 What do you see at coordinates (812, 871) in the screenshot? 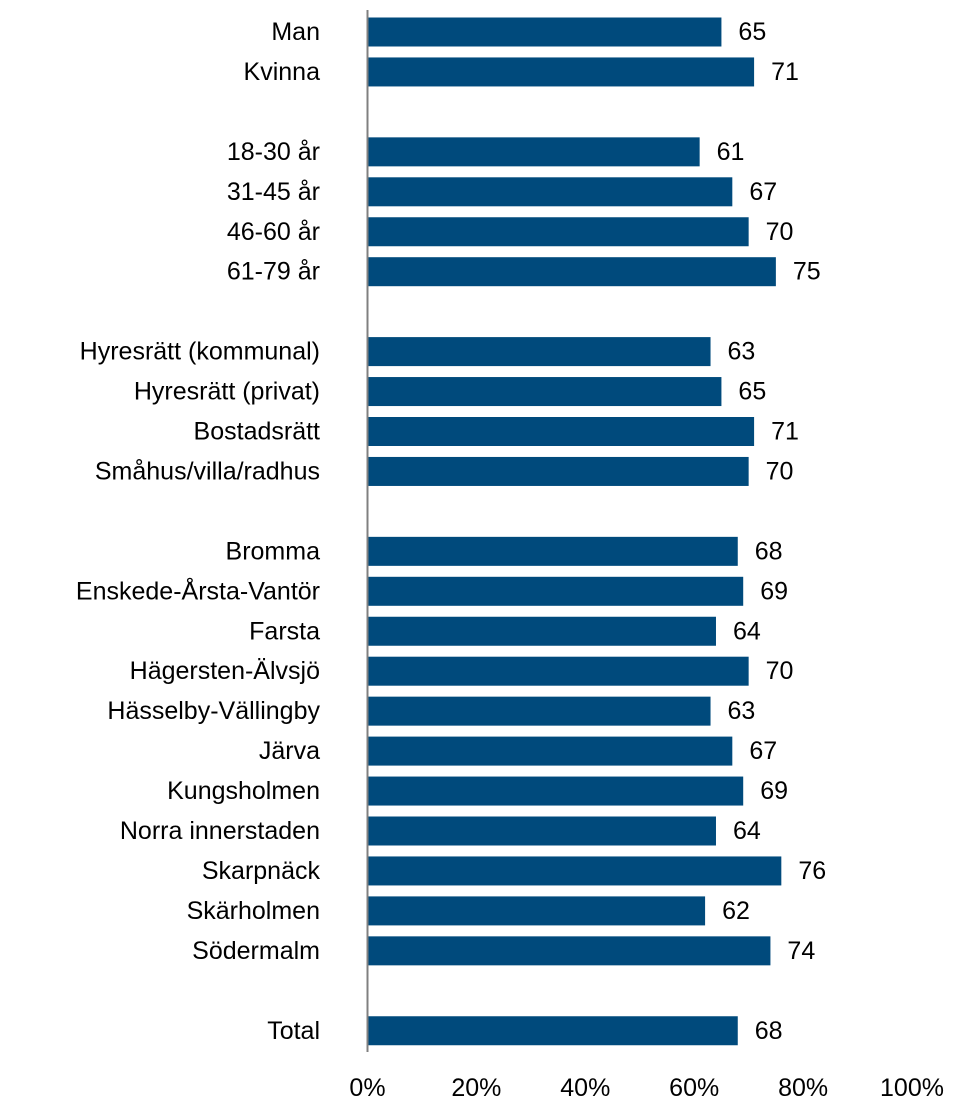
I see `data-label: 76` at bounding box center [812, 871].